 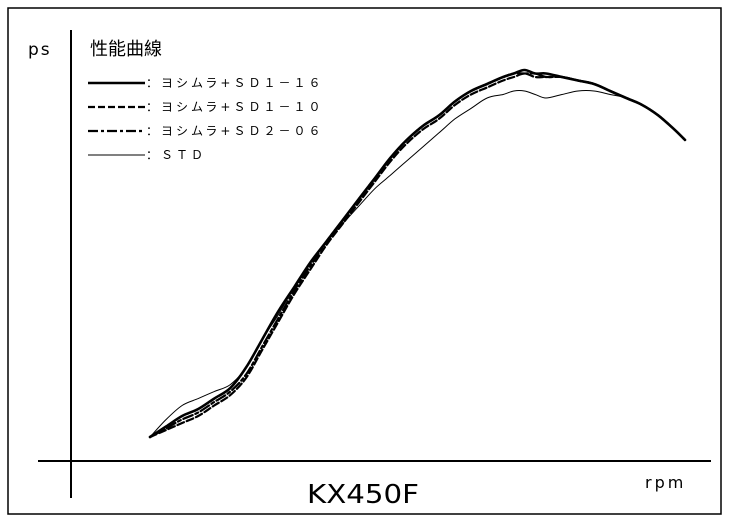 I want to click on legend-label-1: ：ヨシムラ+ＳＤ１－１６, so click(x=234, y=83).